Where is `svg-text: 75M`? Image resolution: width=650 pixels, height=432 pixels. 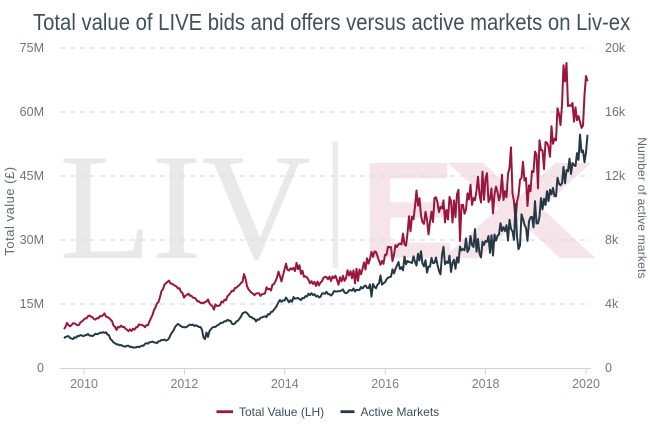 svg-text: 75M is located at coordinates (32, 48).